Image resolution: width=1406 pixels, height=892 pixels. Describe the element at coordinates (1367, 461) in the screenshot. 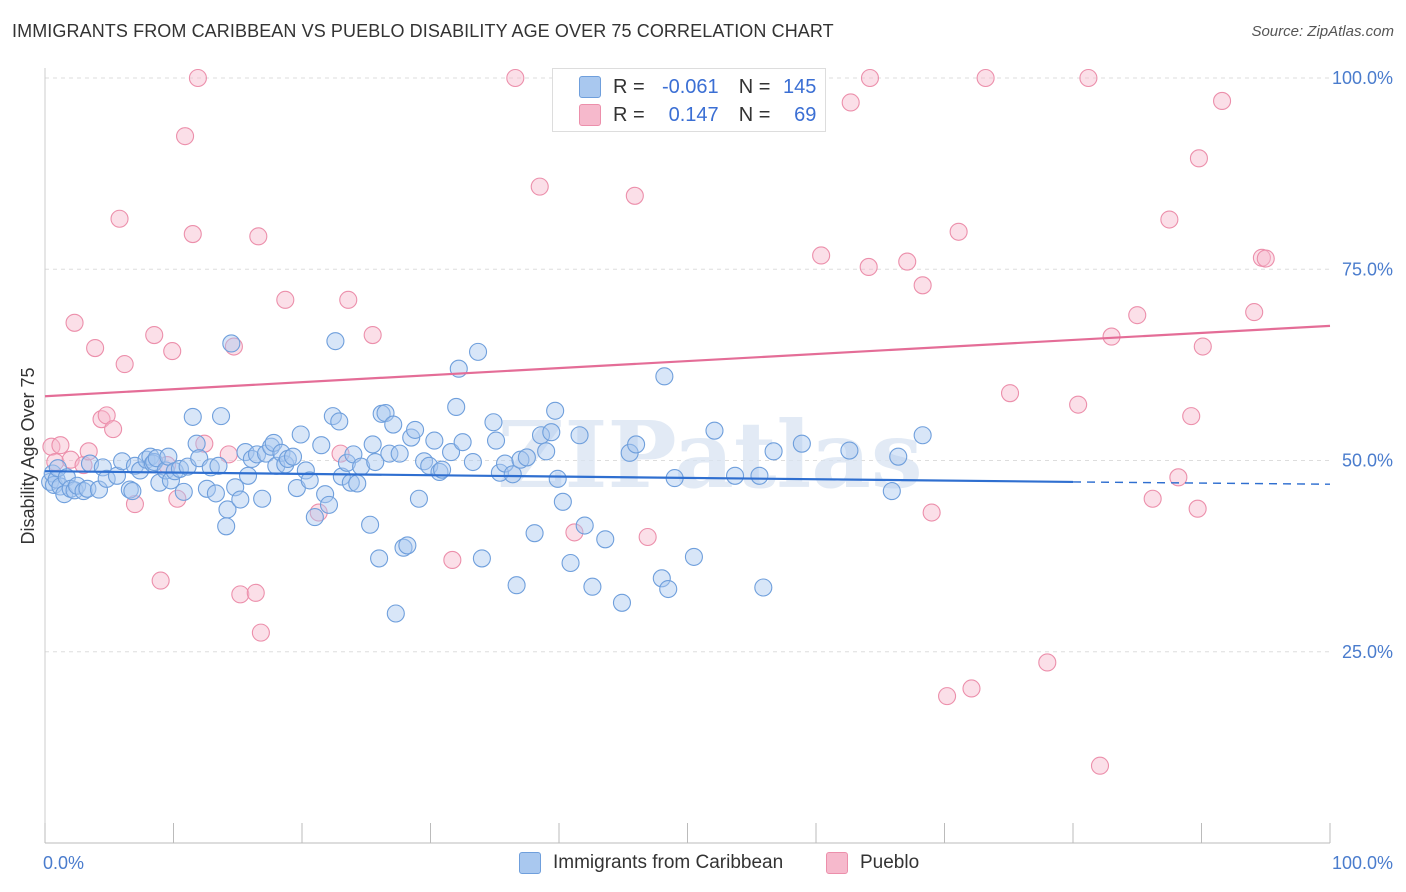

I see `y-tick-label: 50.0%` at that location.